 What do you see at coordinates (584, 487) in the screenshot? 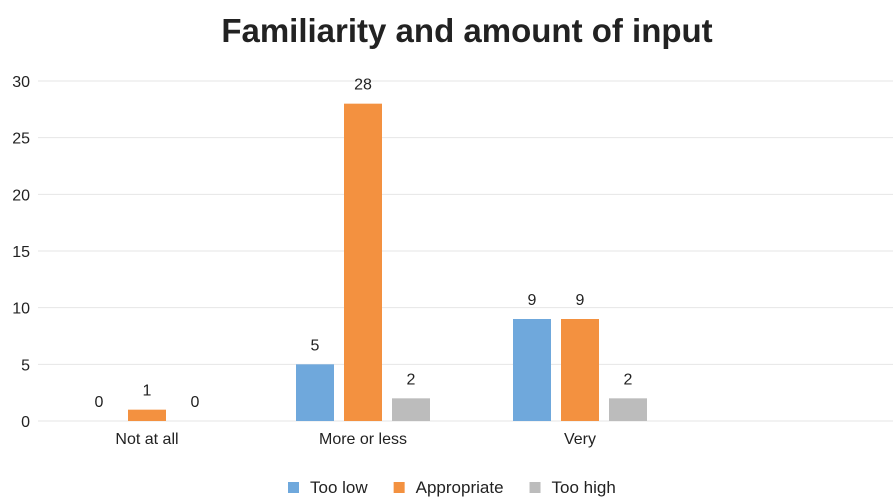
I see `legend-label: Too high` at bounding box center [584, 487].